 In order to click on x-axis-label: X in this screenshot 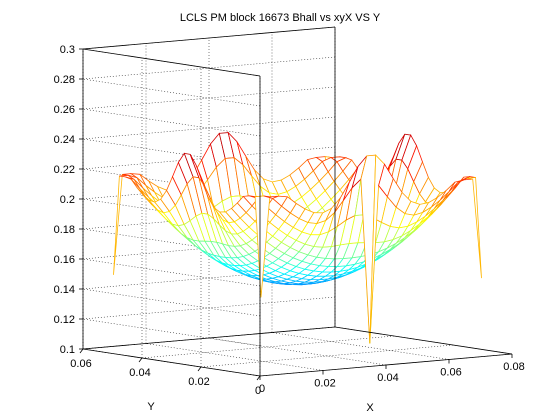, I will do `click(370, 408)`.